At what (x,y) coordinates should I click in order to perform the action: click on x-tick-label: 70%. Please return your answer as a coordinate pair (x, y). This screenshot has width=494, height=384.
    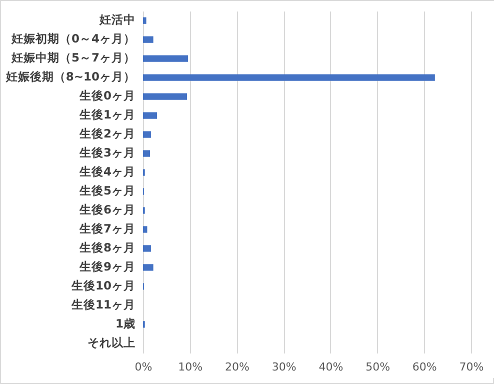
    Looking at the image, I should click on (471, 367).